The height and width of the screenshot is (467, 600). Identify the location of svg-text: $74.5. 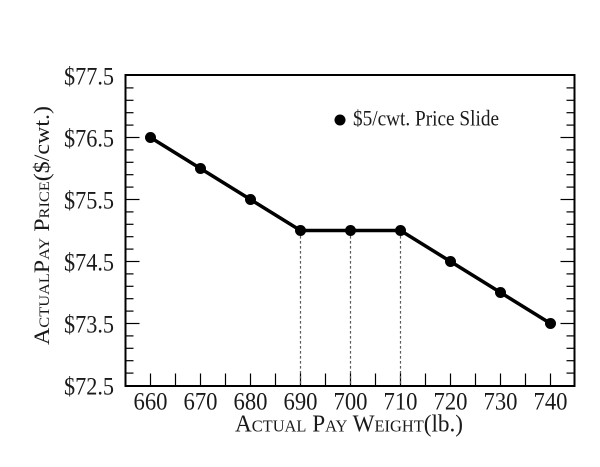
(89, 263).